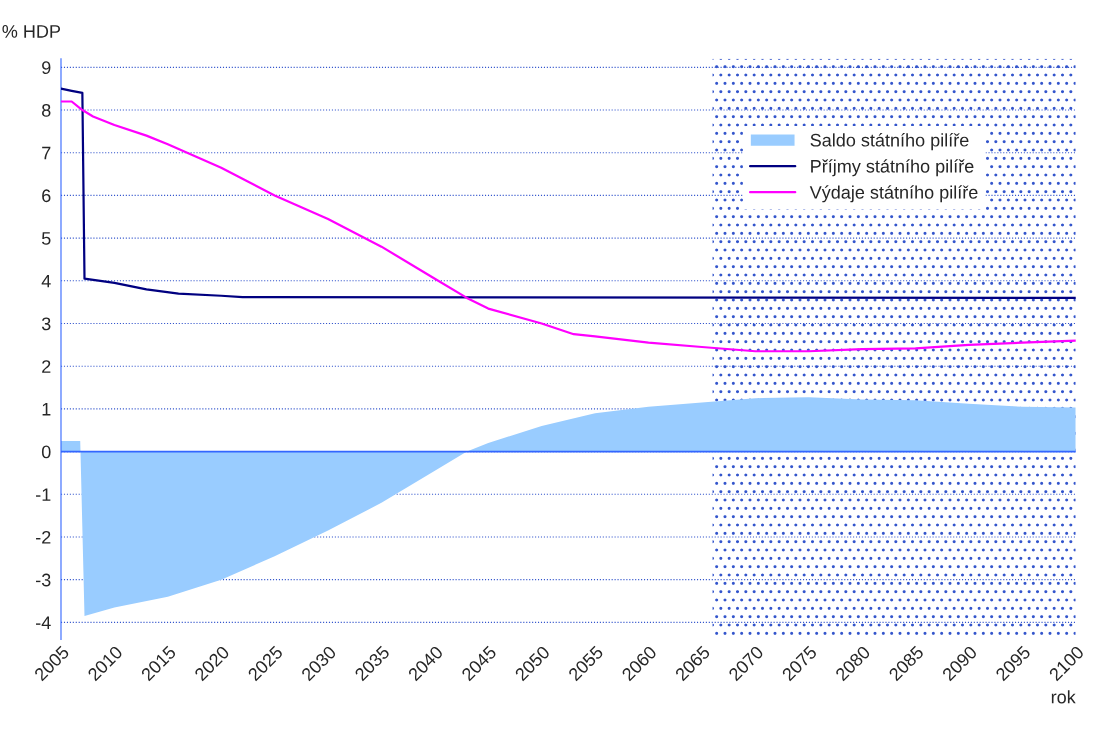 This screenshot has width=1109, height=735. What do you see at coordinates (46, 68) in the screenshot?
I see `y-tick-label: 9` at bounding box center [46, 68].